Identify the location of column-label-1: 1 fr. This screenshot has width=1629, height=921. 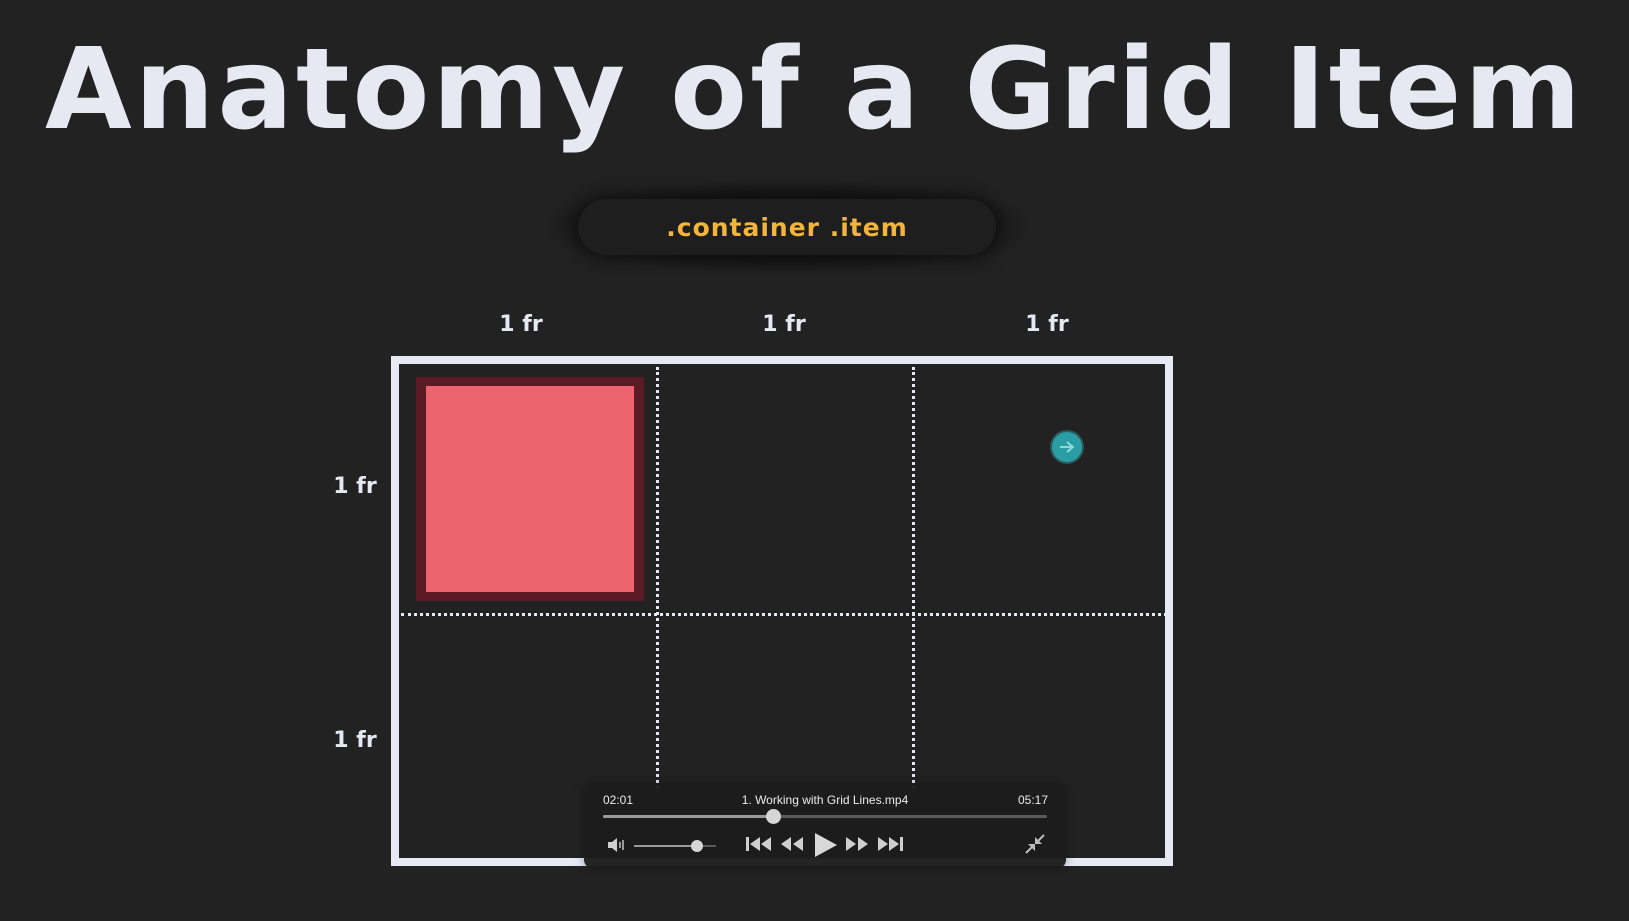
(521, 324).